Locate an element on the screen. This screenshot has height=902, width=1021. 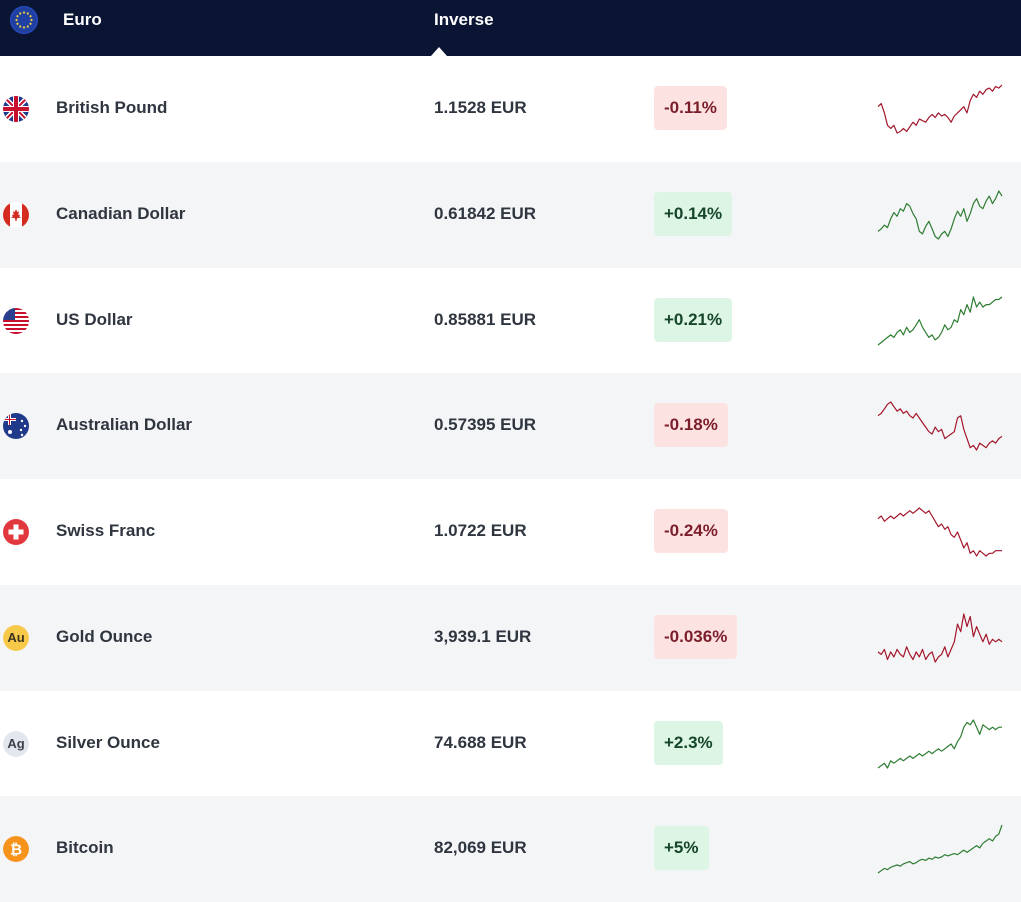
currency-name: Australian Dollar is located at coordinates (124, 425).